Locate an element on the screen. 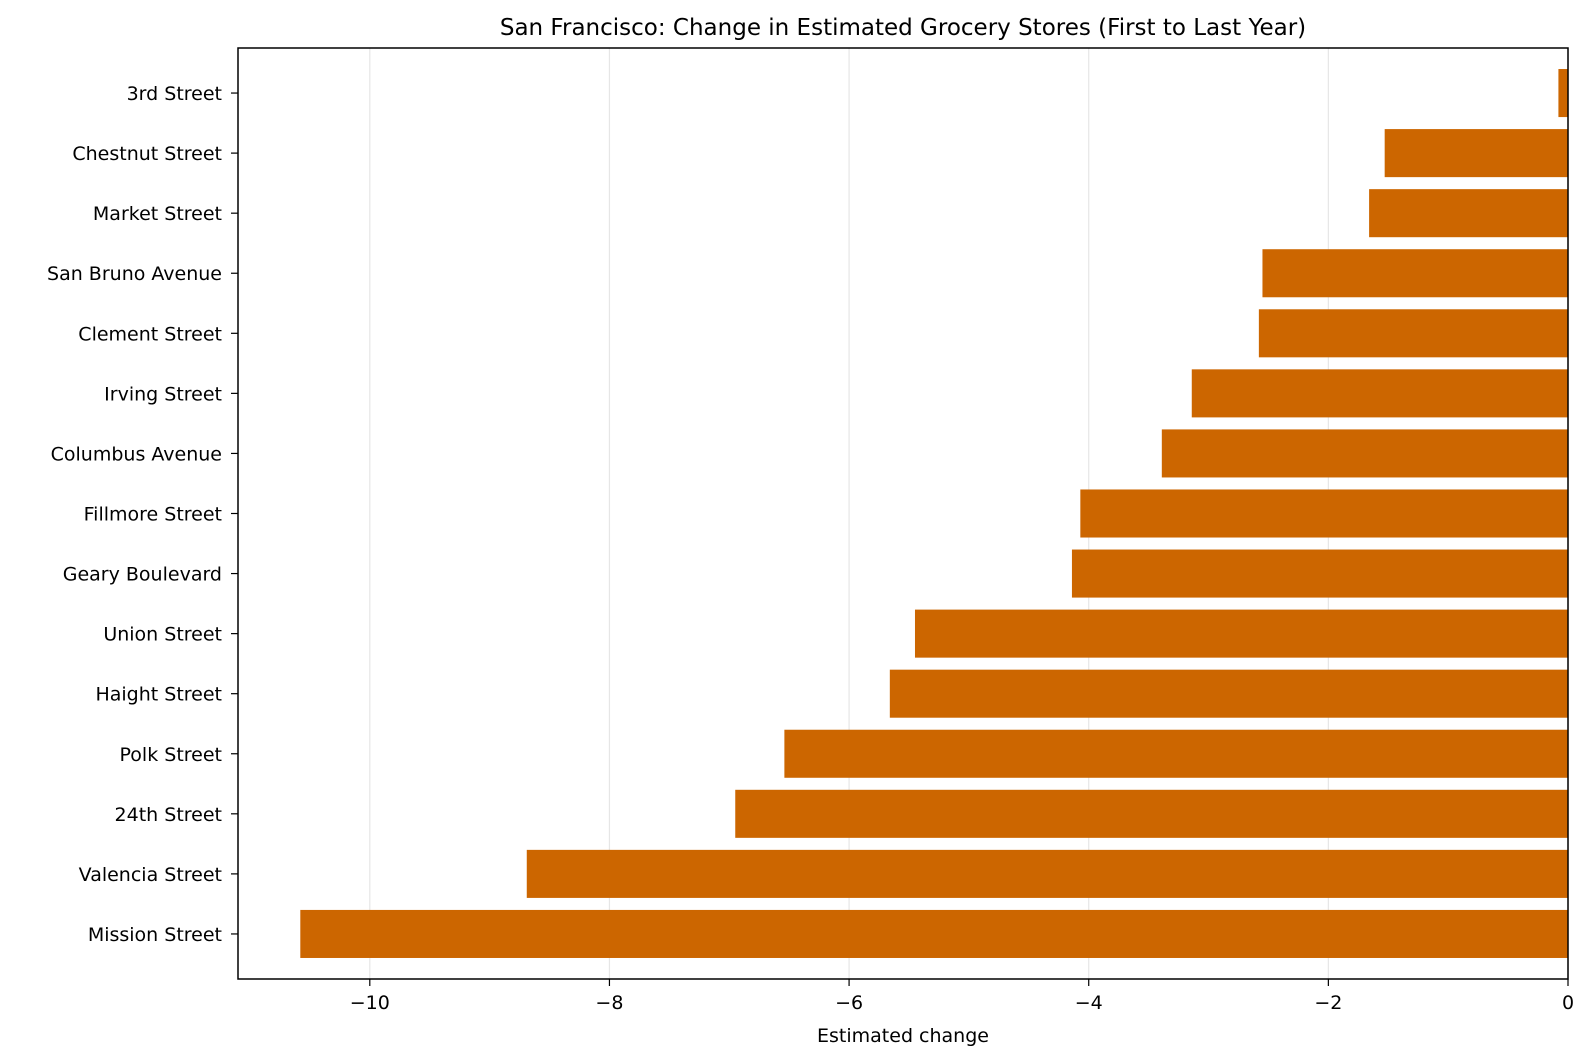  x-tick-label: 0 is located at coordinates (1568, 1003).